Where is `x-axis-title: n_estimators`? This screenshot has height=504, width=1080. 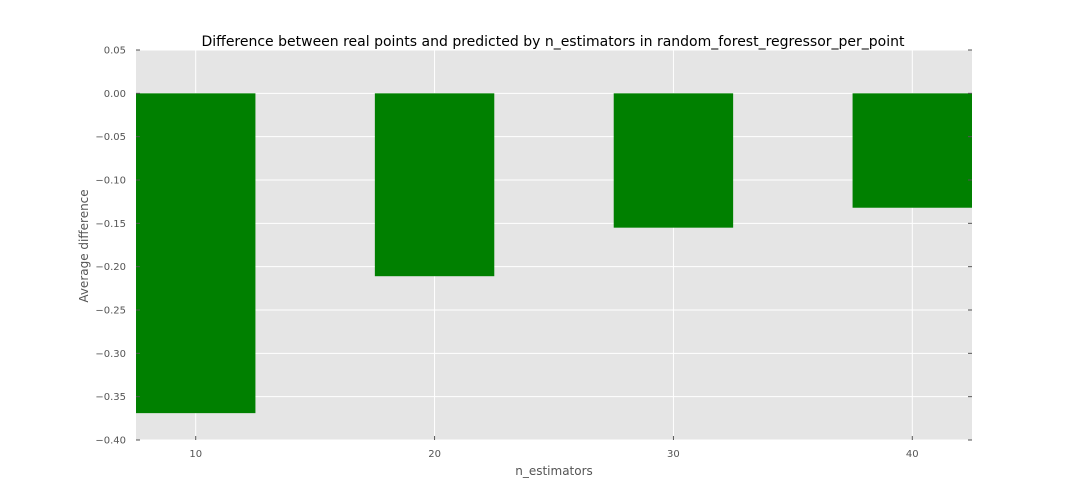
x-axis-title: n_estimators is located at coordinates (554, 471).